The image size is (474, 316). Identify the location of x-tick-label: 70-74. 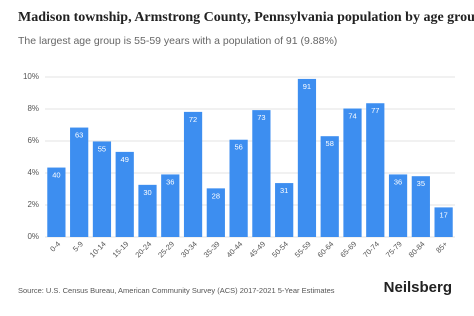
(371, 249).